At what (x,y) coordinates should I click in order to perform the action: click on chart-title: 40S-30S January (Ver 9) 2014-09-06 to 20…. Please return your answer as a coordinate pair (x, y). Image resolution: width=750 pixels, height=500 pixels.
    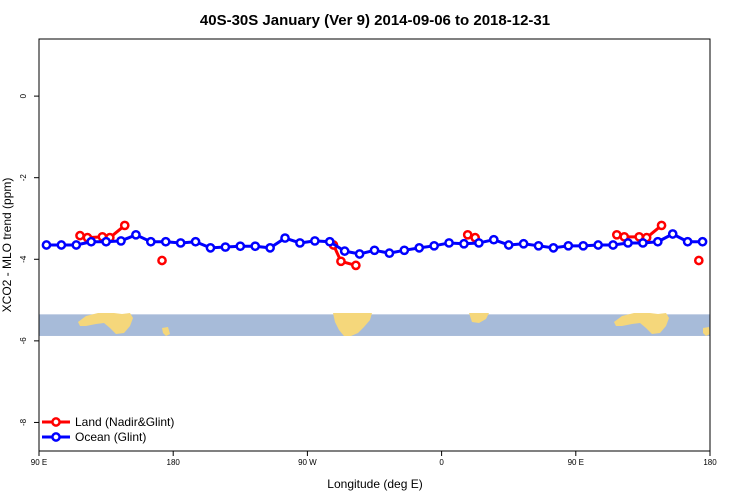
    Looking at the image, I should click on (375, 20).